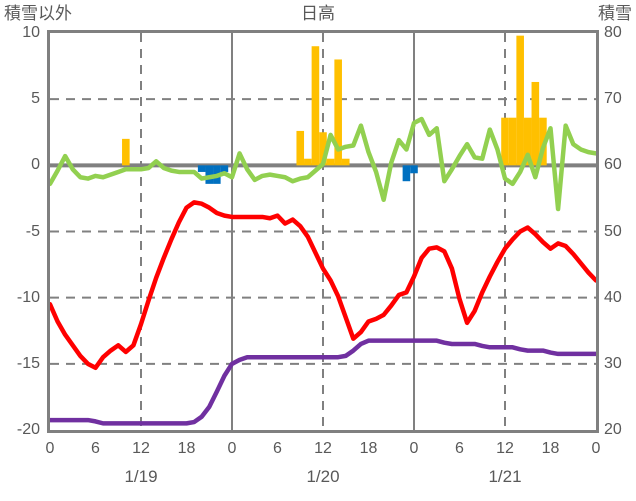  What do you see at coordinates (38, 13) in the screenshot?
I see `left-axis-title: 積雪以外` at bounding box center [38, 13].